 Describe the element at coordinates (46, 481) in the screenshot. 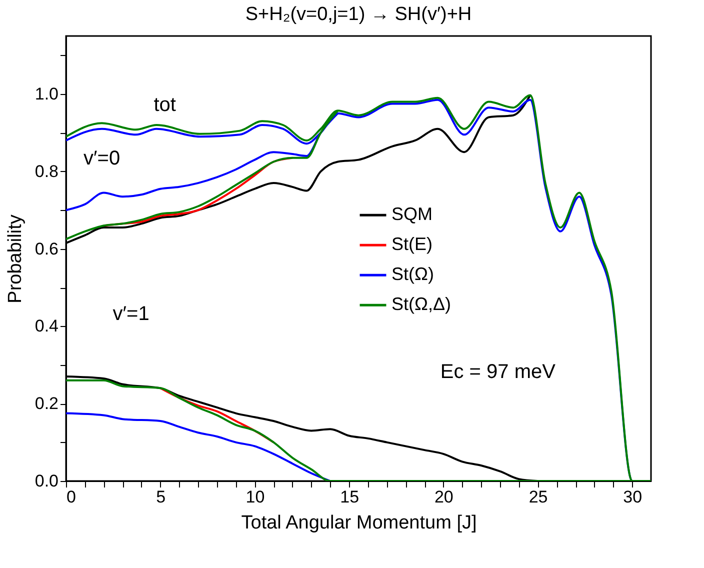

I see `y-tick-label: 0.0` at that location.